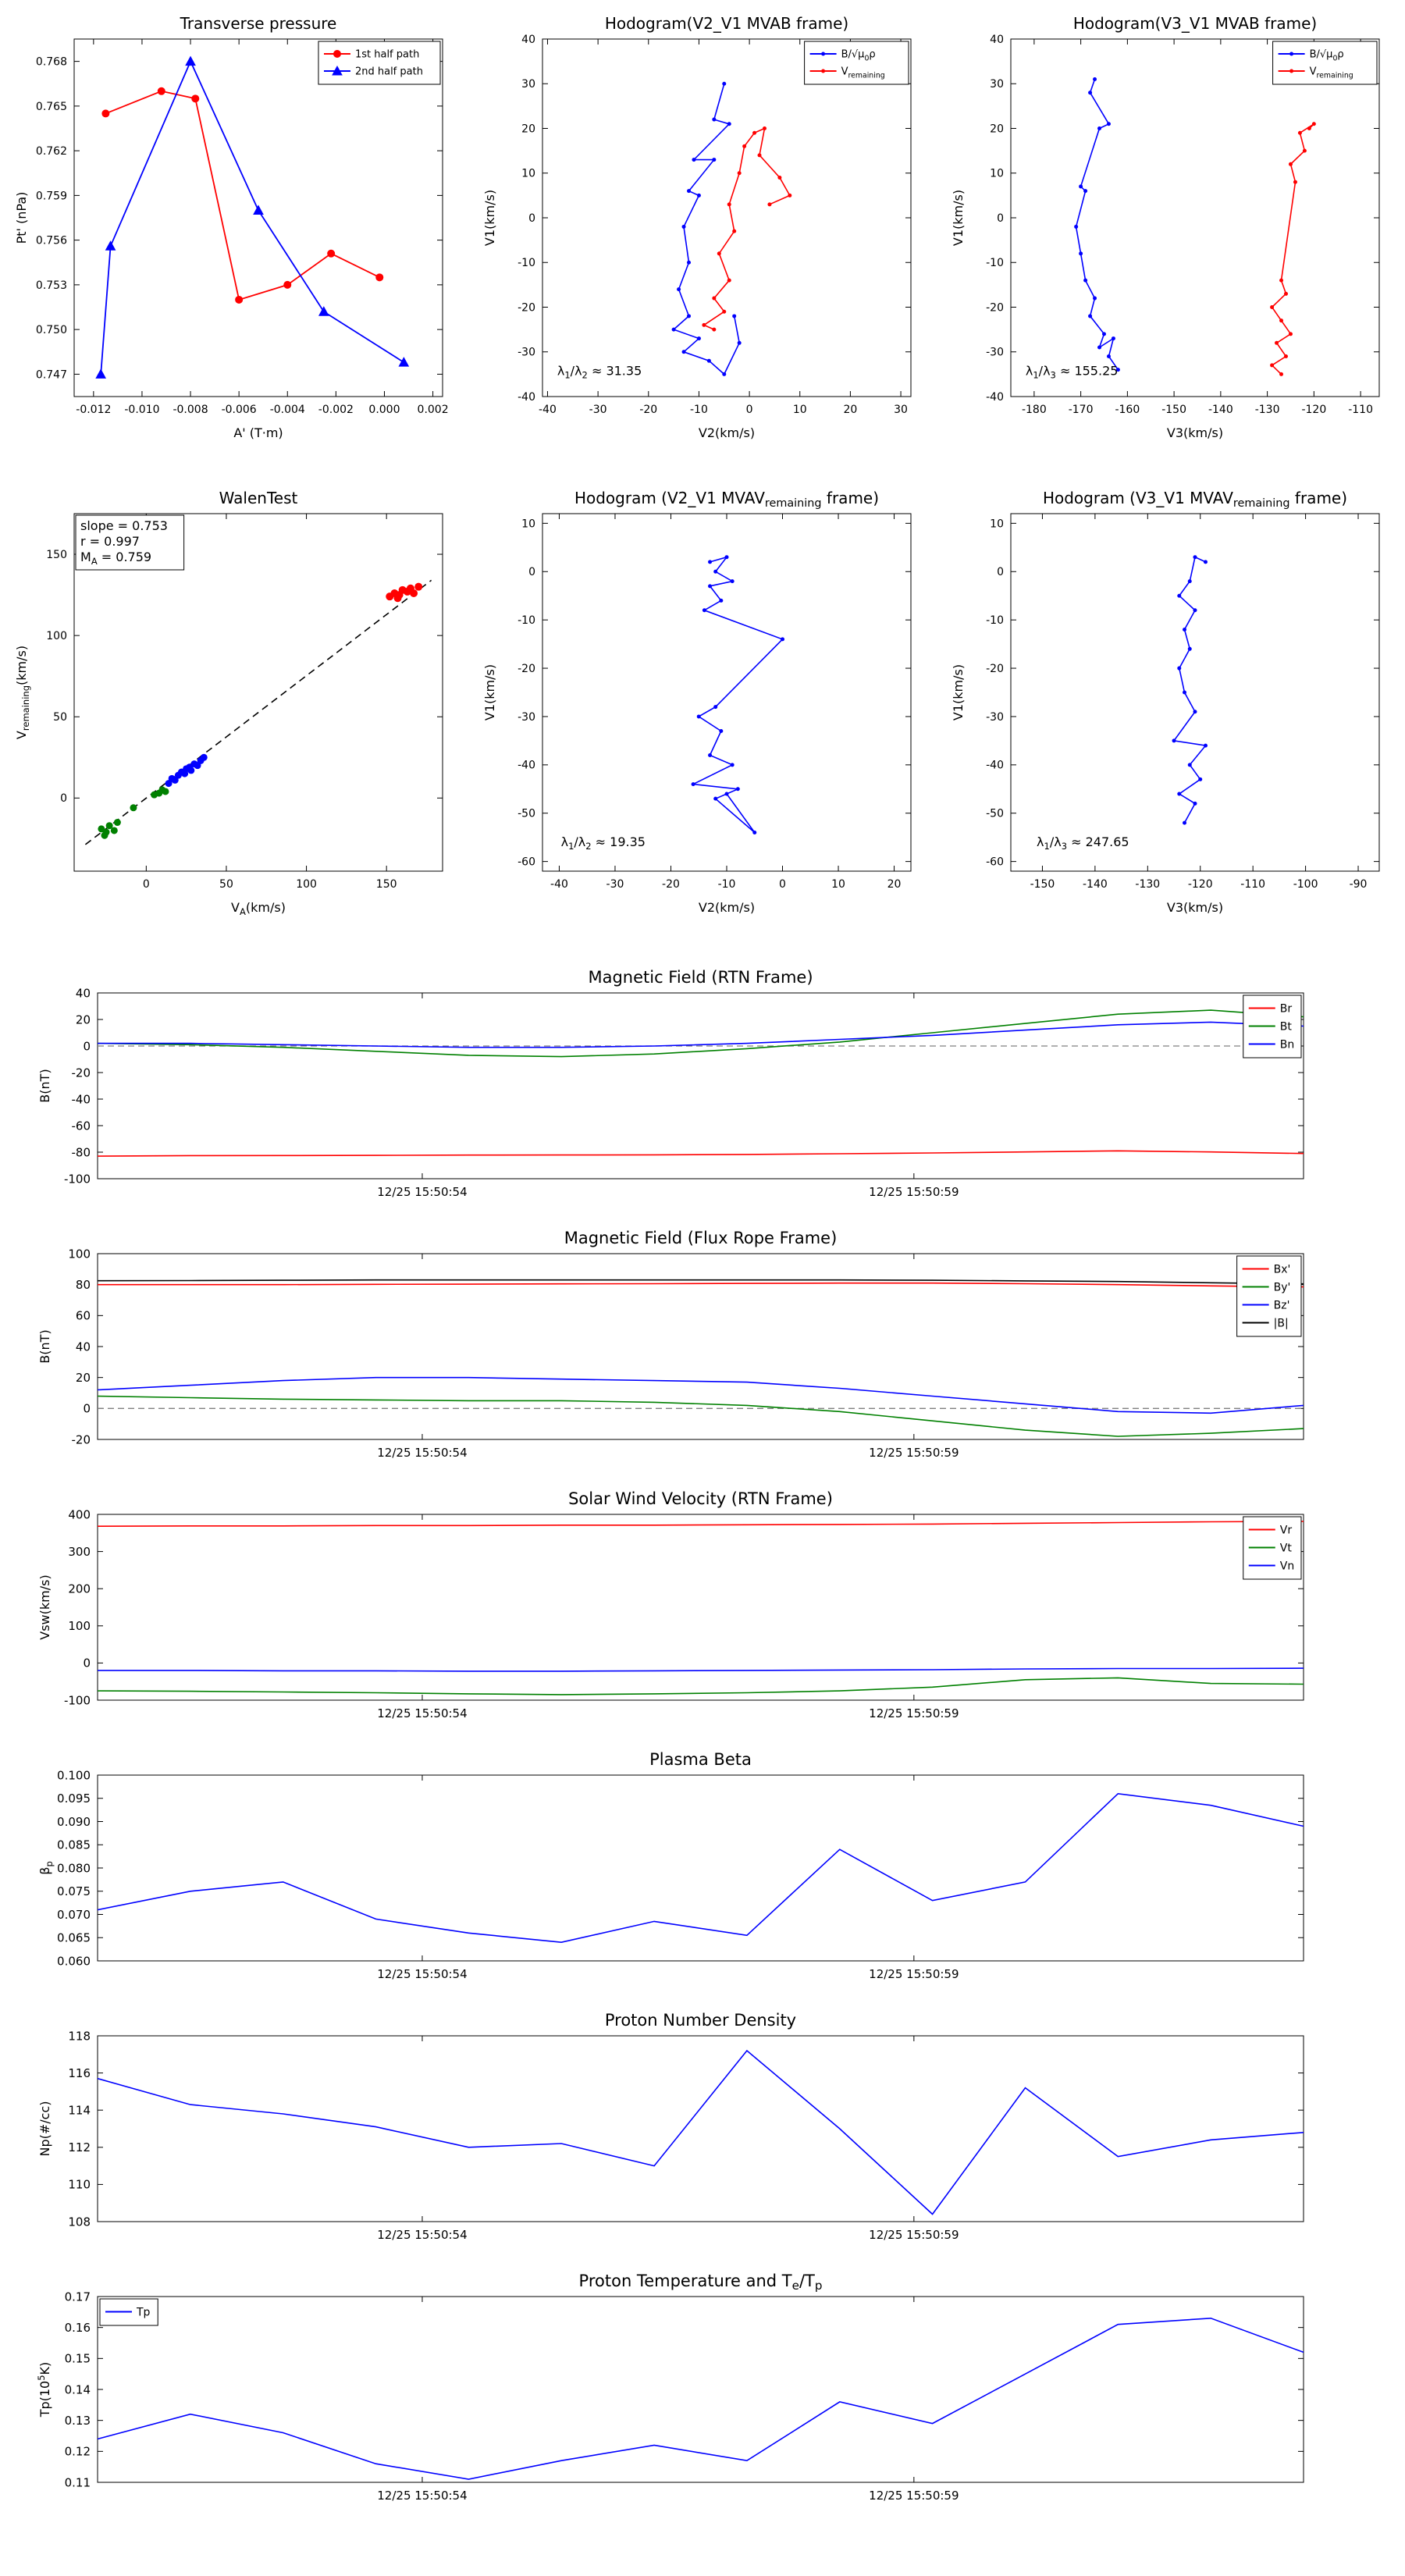  What do you see at coordinates (995, 620) in the screenshot?
I see `y-tick-label: -10` at bounding box center [995, 620].